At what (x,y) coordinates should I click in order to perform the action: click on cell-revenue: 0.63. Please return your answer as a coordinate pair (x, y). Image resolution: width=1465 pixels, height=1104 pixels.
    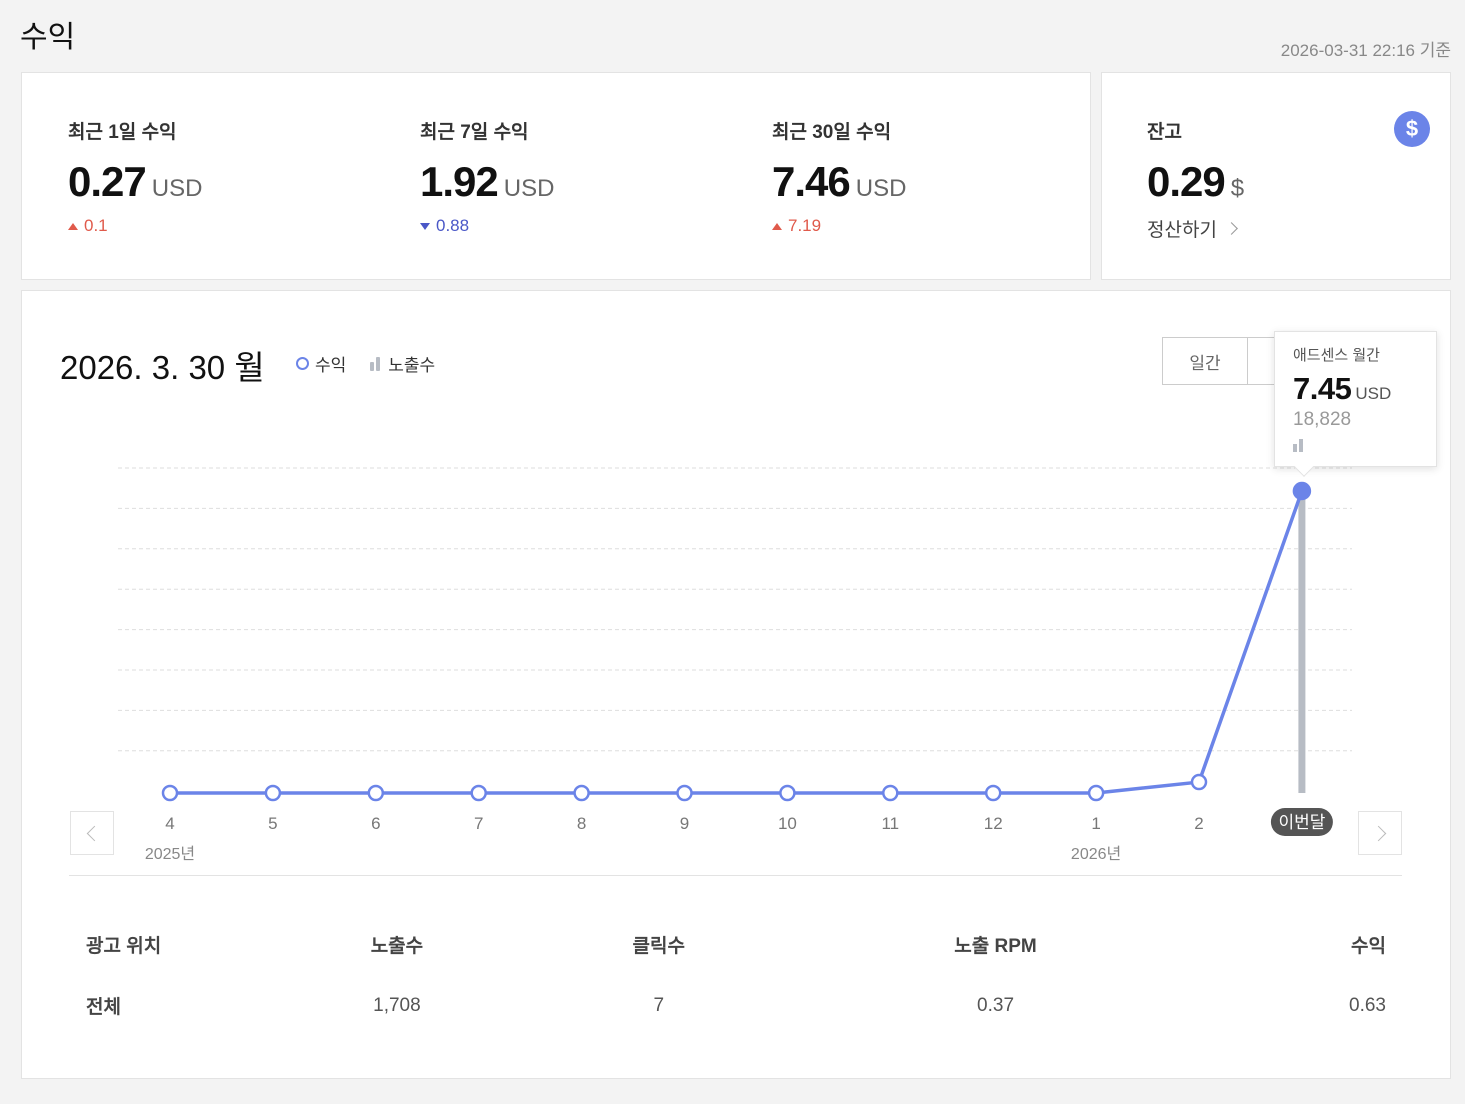
    Looking at the image, I should click on (1367, 1005).